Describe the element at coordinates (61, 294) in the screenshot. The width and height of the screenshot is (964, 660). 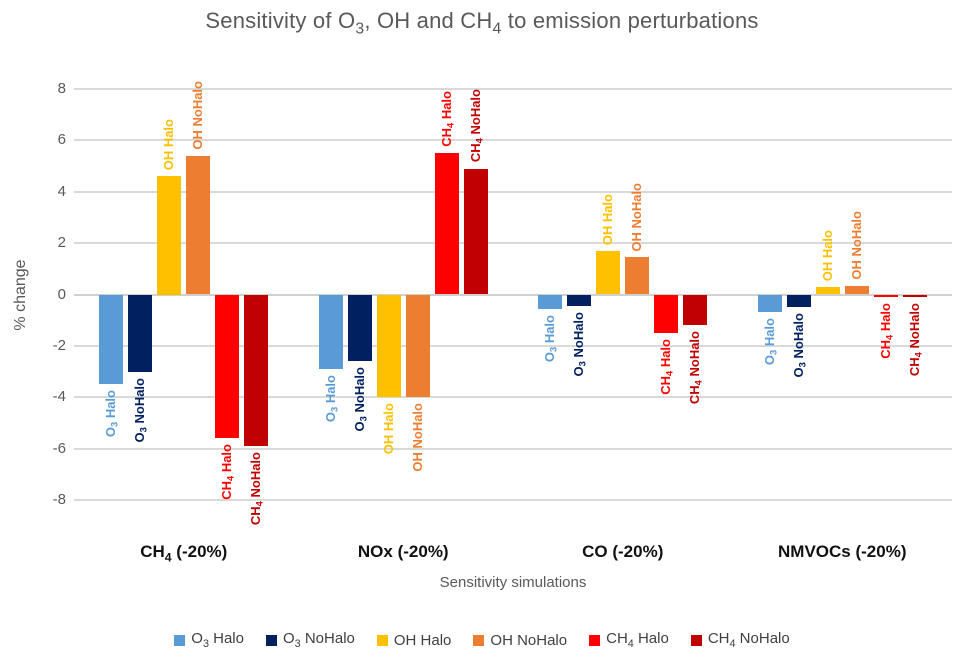
I see `y-tick-label: 0` at that location.